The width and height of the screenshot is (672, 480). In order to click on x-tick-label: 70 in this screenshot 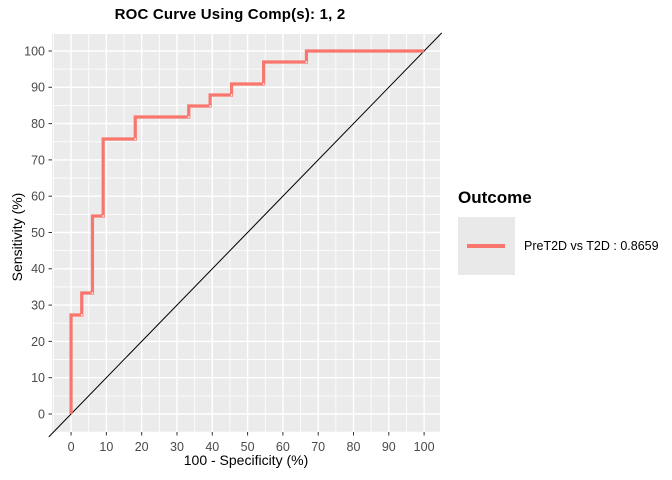, I will do `click(318, 447)`.